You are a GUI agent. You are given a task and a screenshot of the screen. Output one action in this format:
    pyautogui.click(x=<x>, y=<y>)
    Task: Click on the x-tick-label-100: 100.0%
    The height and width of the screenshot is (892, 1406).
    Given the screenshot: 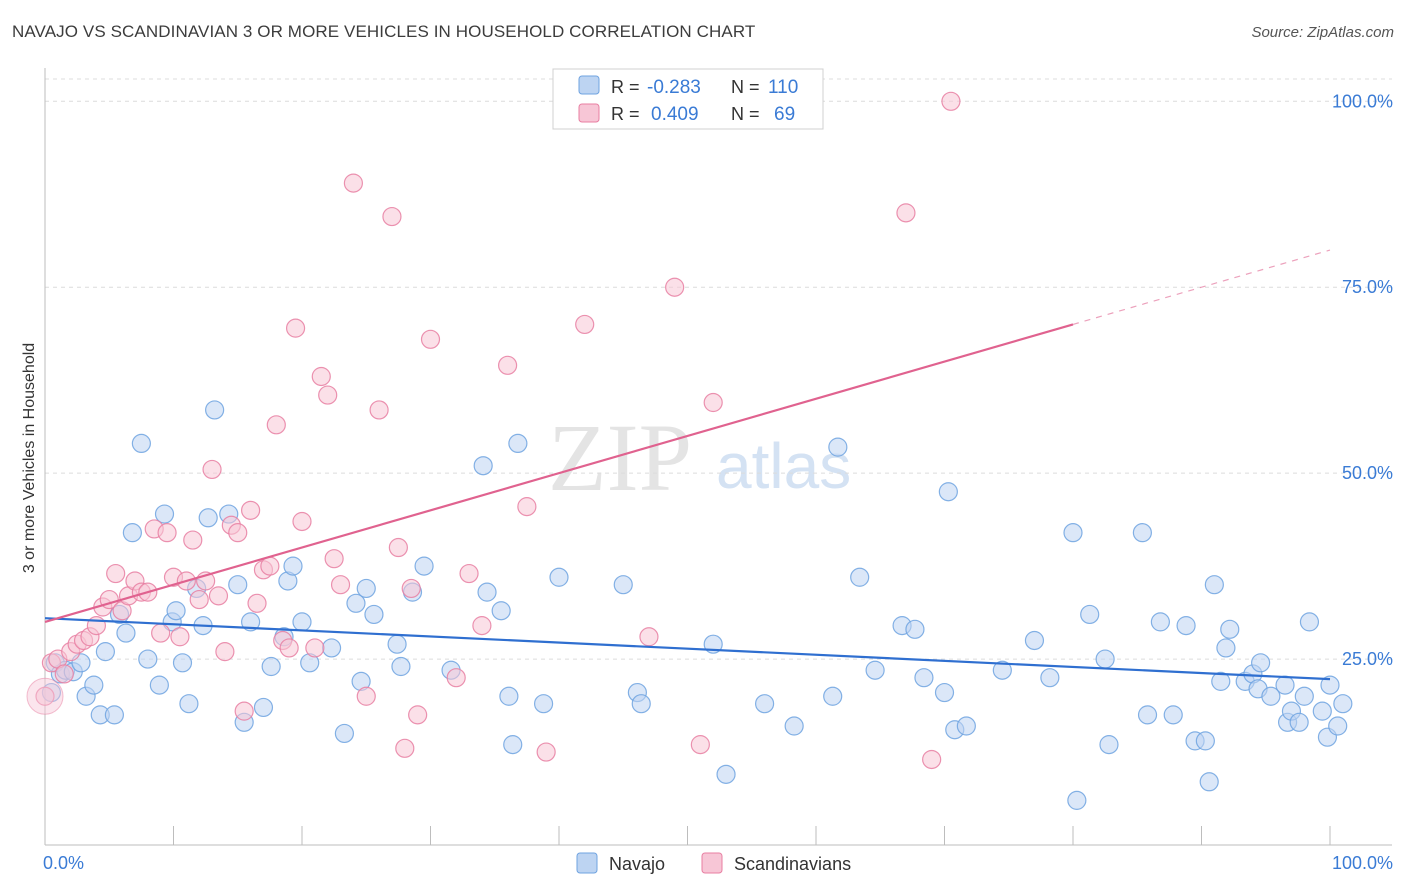 What is the action you would take?
    pyautogui.click(x=1362, y=863)
    